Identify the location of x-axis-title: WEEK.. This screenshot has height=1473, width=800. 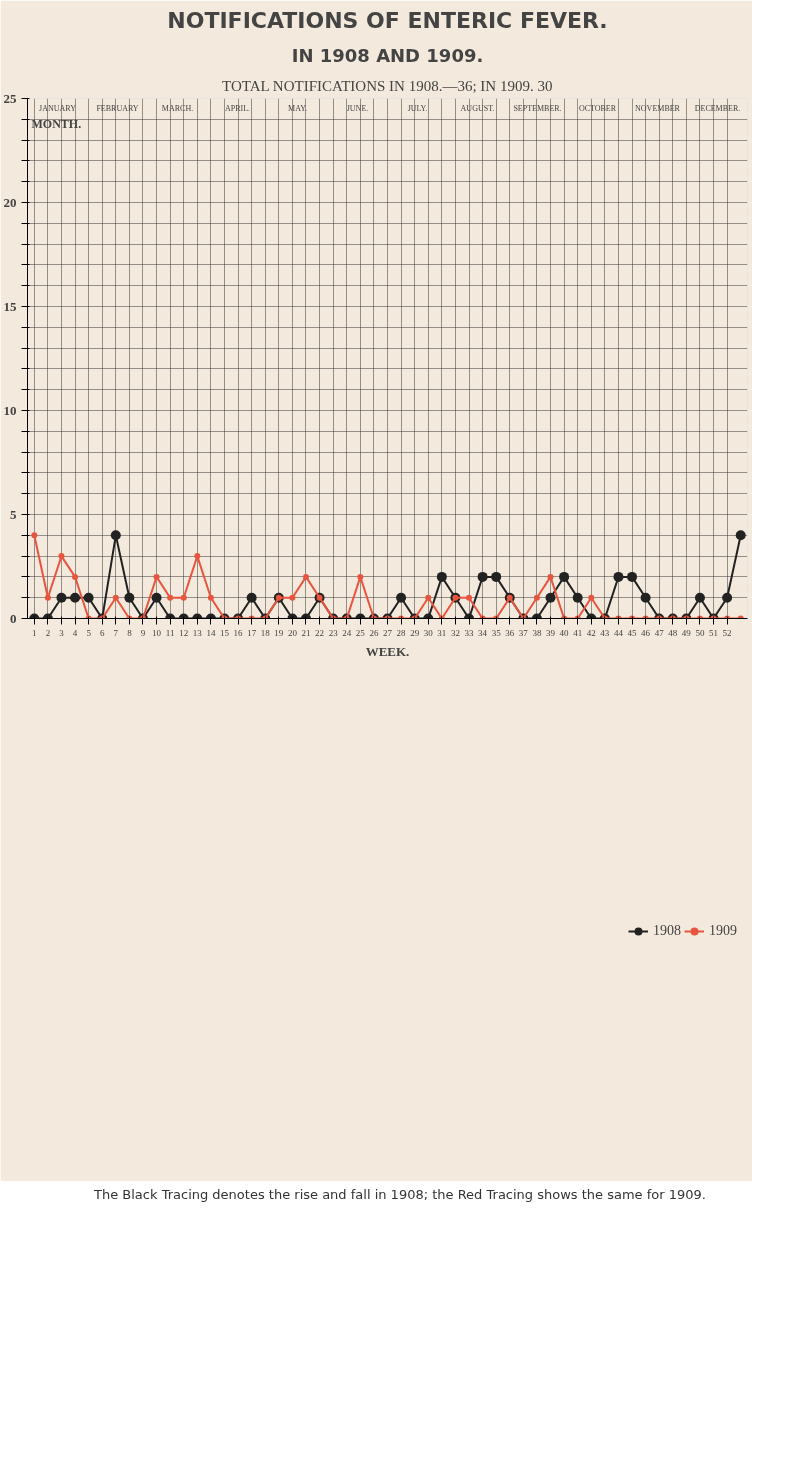
(387, 651).